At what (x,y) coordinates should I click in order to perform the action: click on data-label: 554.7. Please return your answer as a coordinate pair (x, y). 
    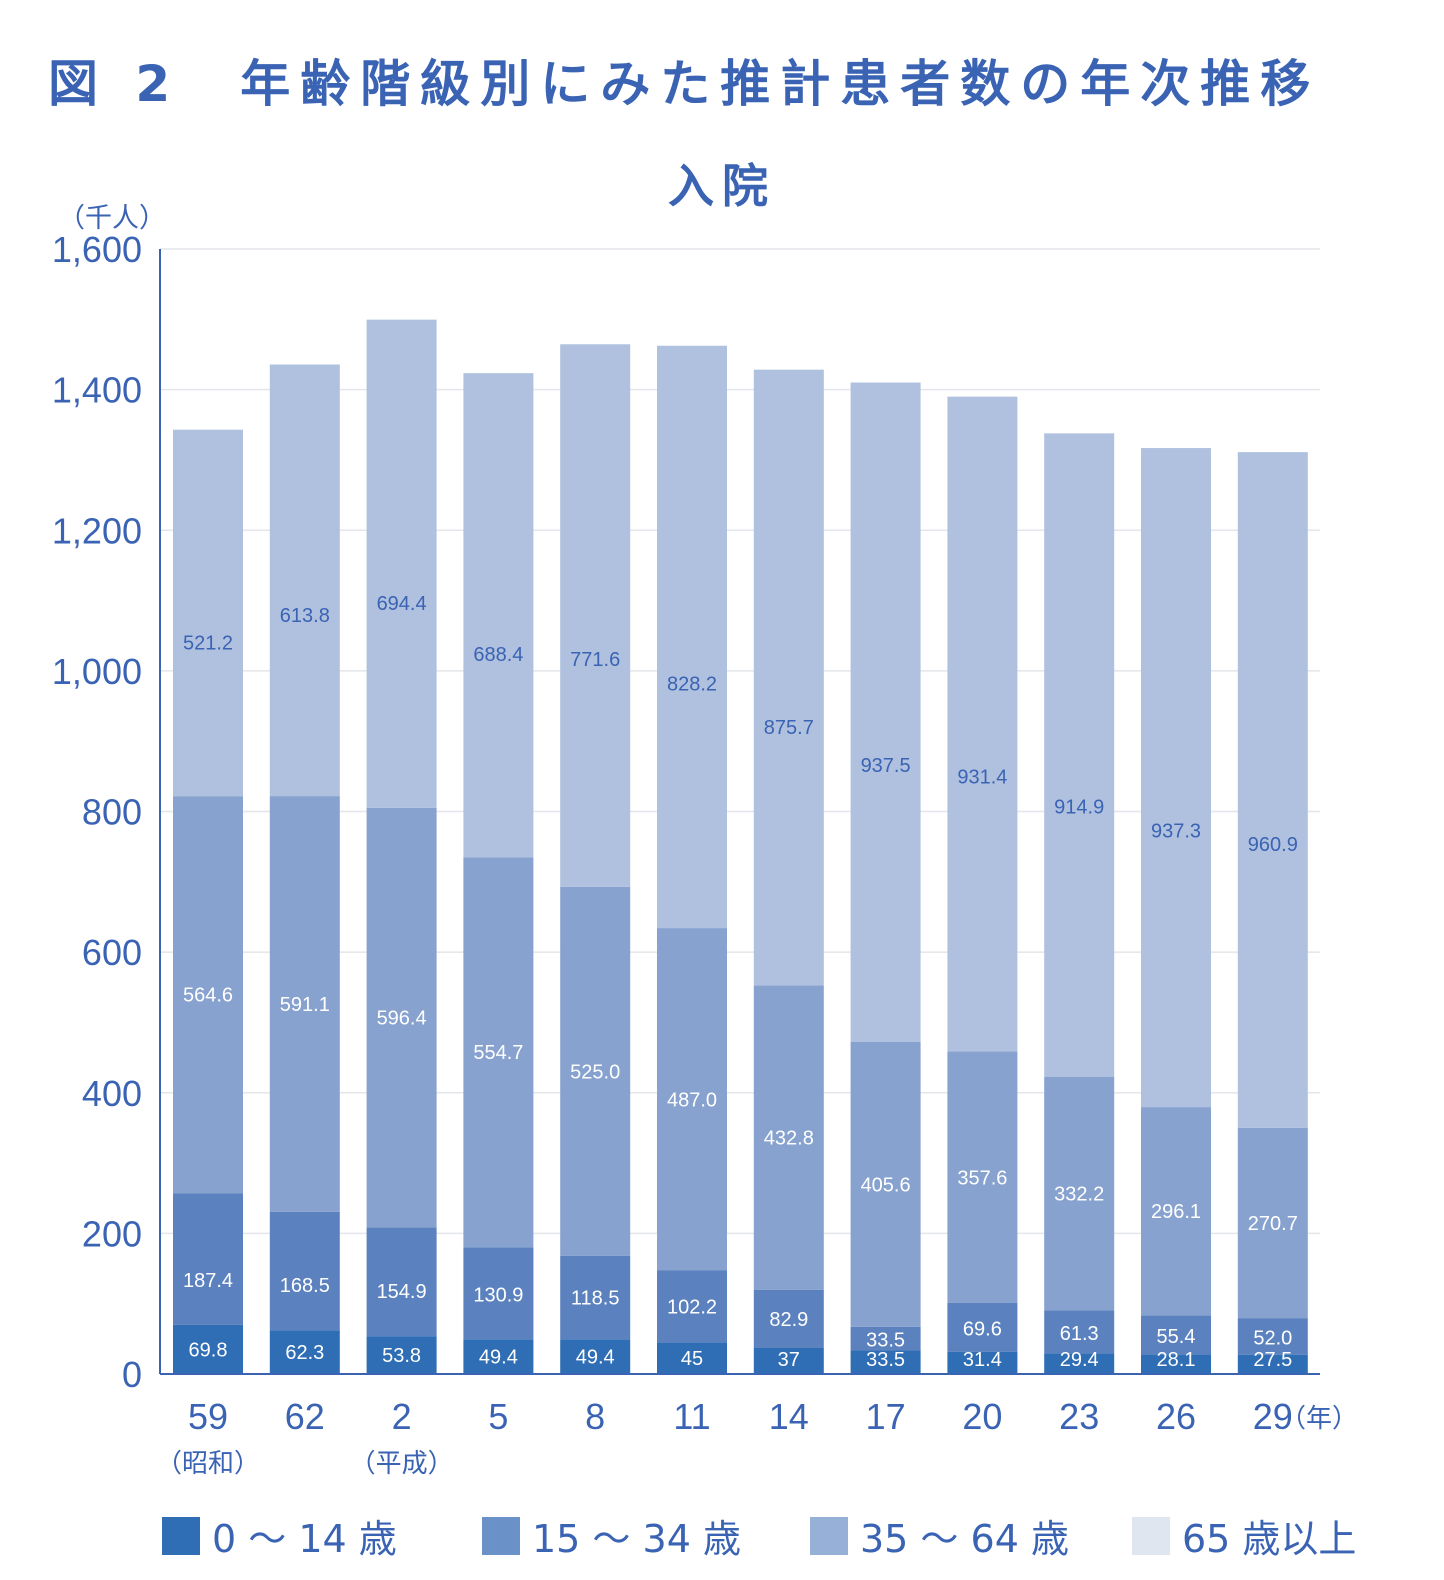
    Looking at the image, I should click on (498, 1053).